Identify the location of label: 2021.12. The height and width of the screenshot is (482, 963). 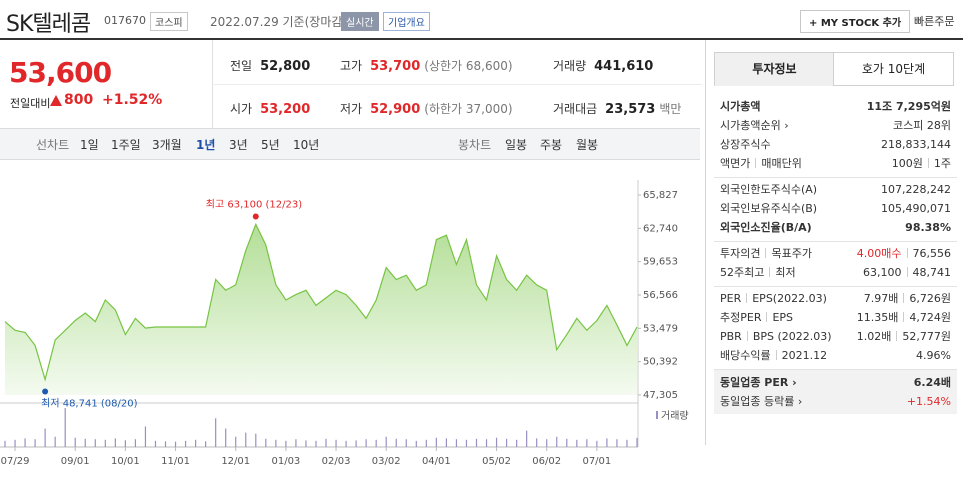
(804, 355).